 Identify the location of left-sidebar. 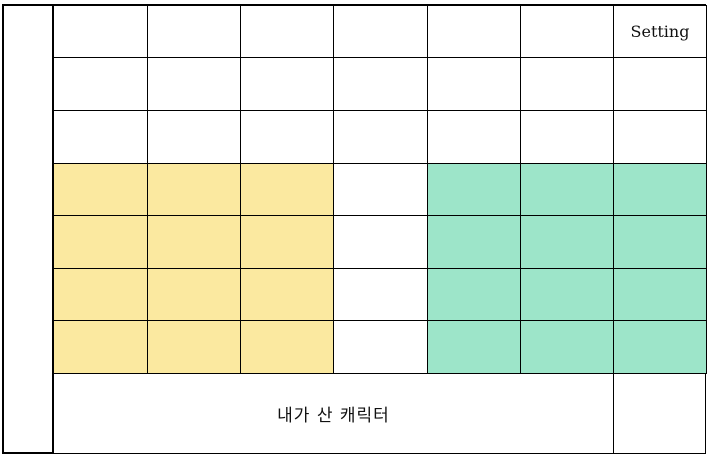
(28, 229).